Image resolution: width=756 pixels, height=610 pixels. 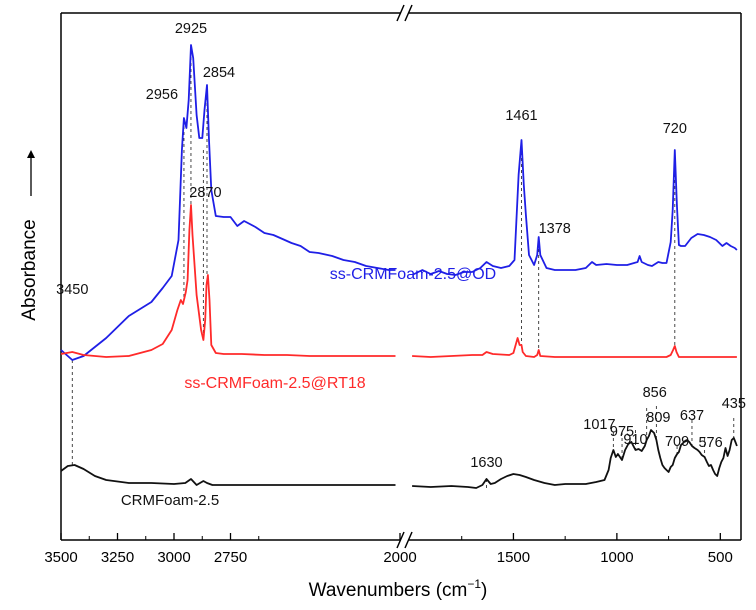 What do you see at coordinates (117, 557) in the screenshot?
I see `x-tick-label-3250: 3250` at bounding box center [117, 557].